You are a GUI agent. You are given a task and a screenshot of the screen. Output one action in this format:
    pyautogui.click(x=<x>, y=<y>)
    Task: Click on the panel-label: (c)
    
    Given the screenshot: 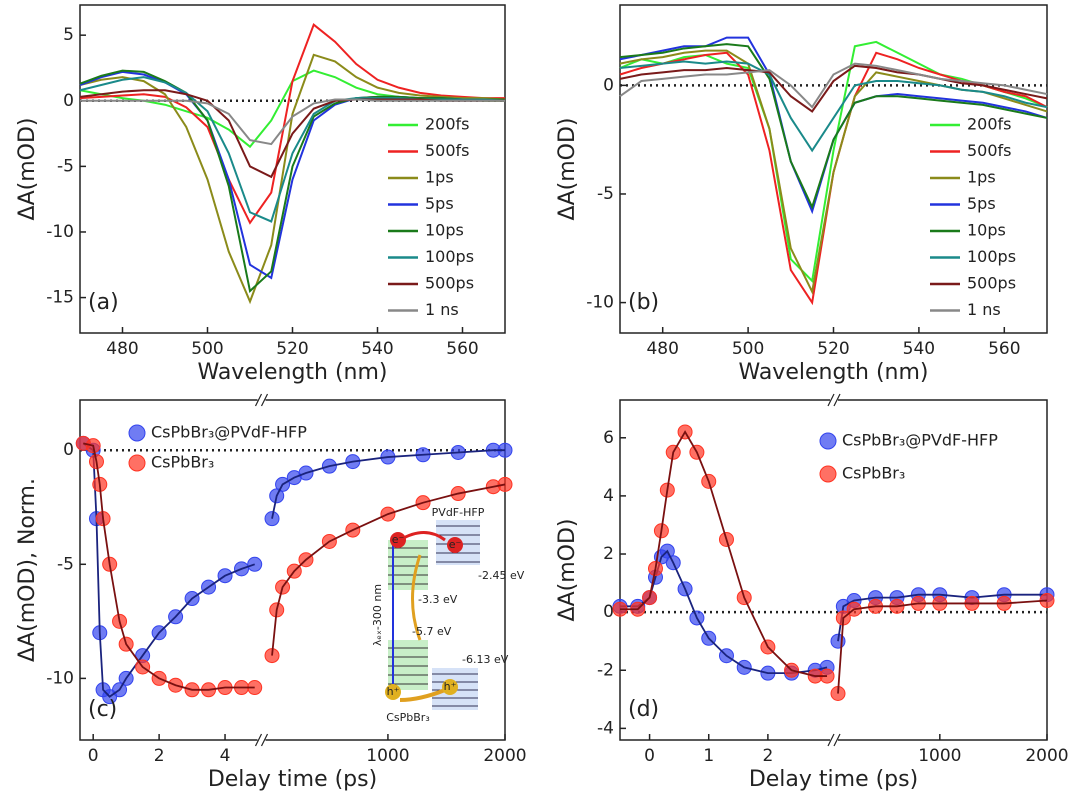 What is the action you would take?
    pyautogui.click(x=102, y=709)
    